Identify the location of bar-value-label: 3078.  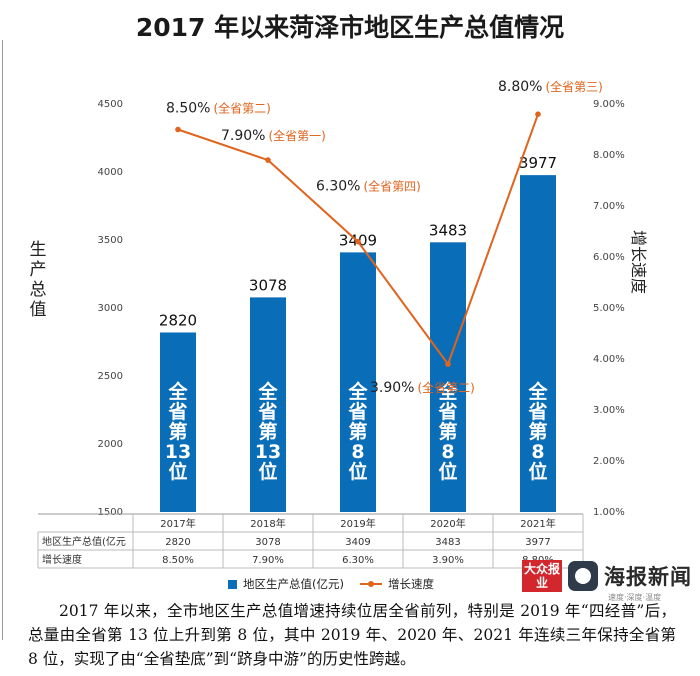
(268, 285).